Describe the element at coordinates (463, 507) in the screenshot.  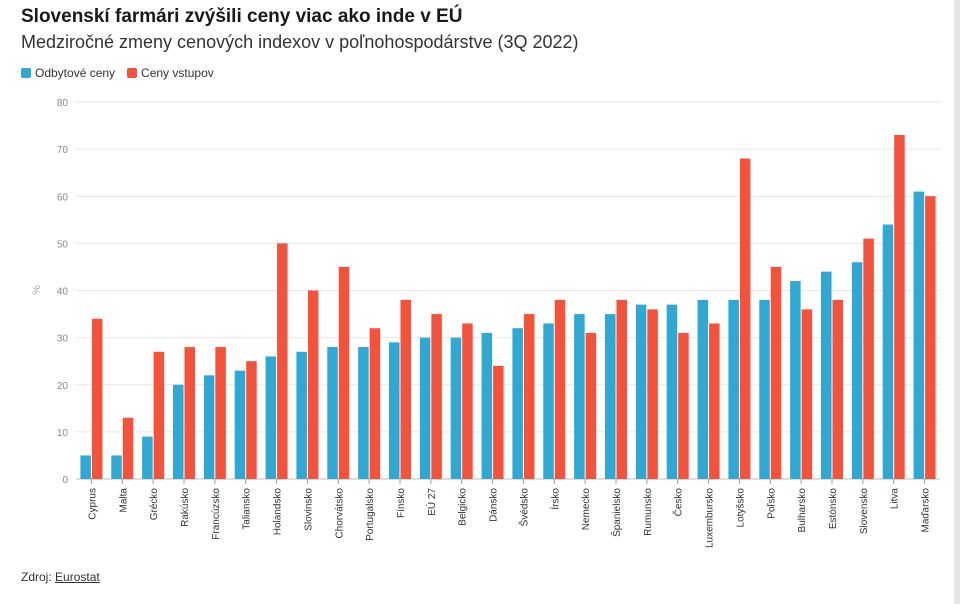
I see `x-tick-label-12: Belgicko` at that location.